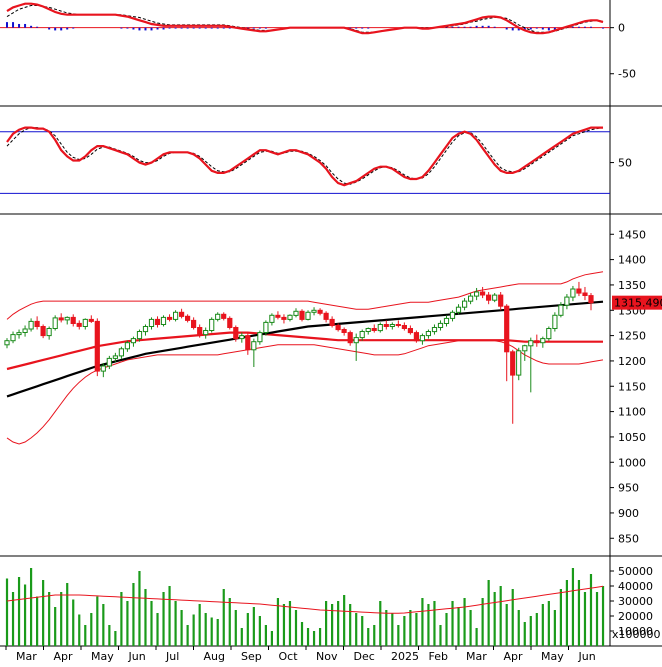 Image resolution: width=662 pixels, height=667 pixels. I want to click on x-tick-label: Apr, so click(514, 656).